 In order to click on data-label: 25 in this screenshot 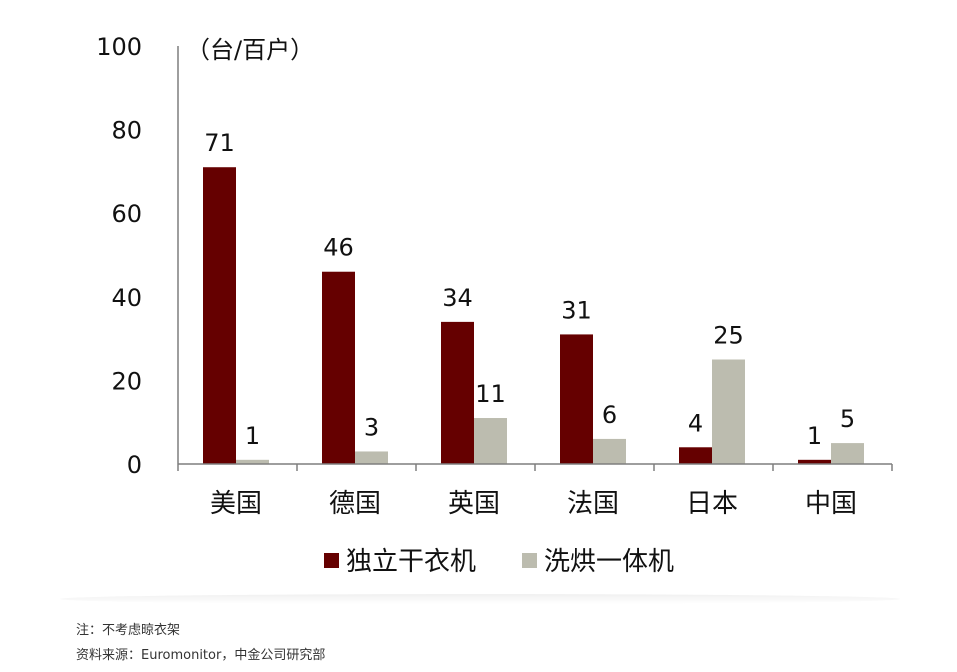, I will do `click(728, 336)`.